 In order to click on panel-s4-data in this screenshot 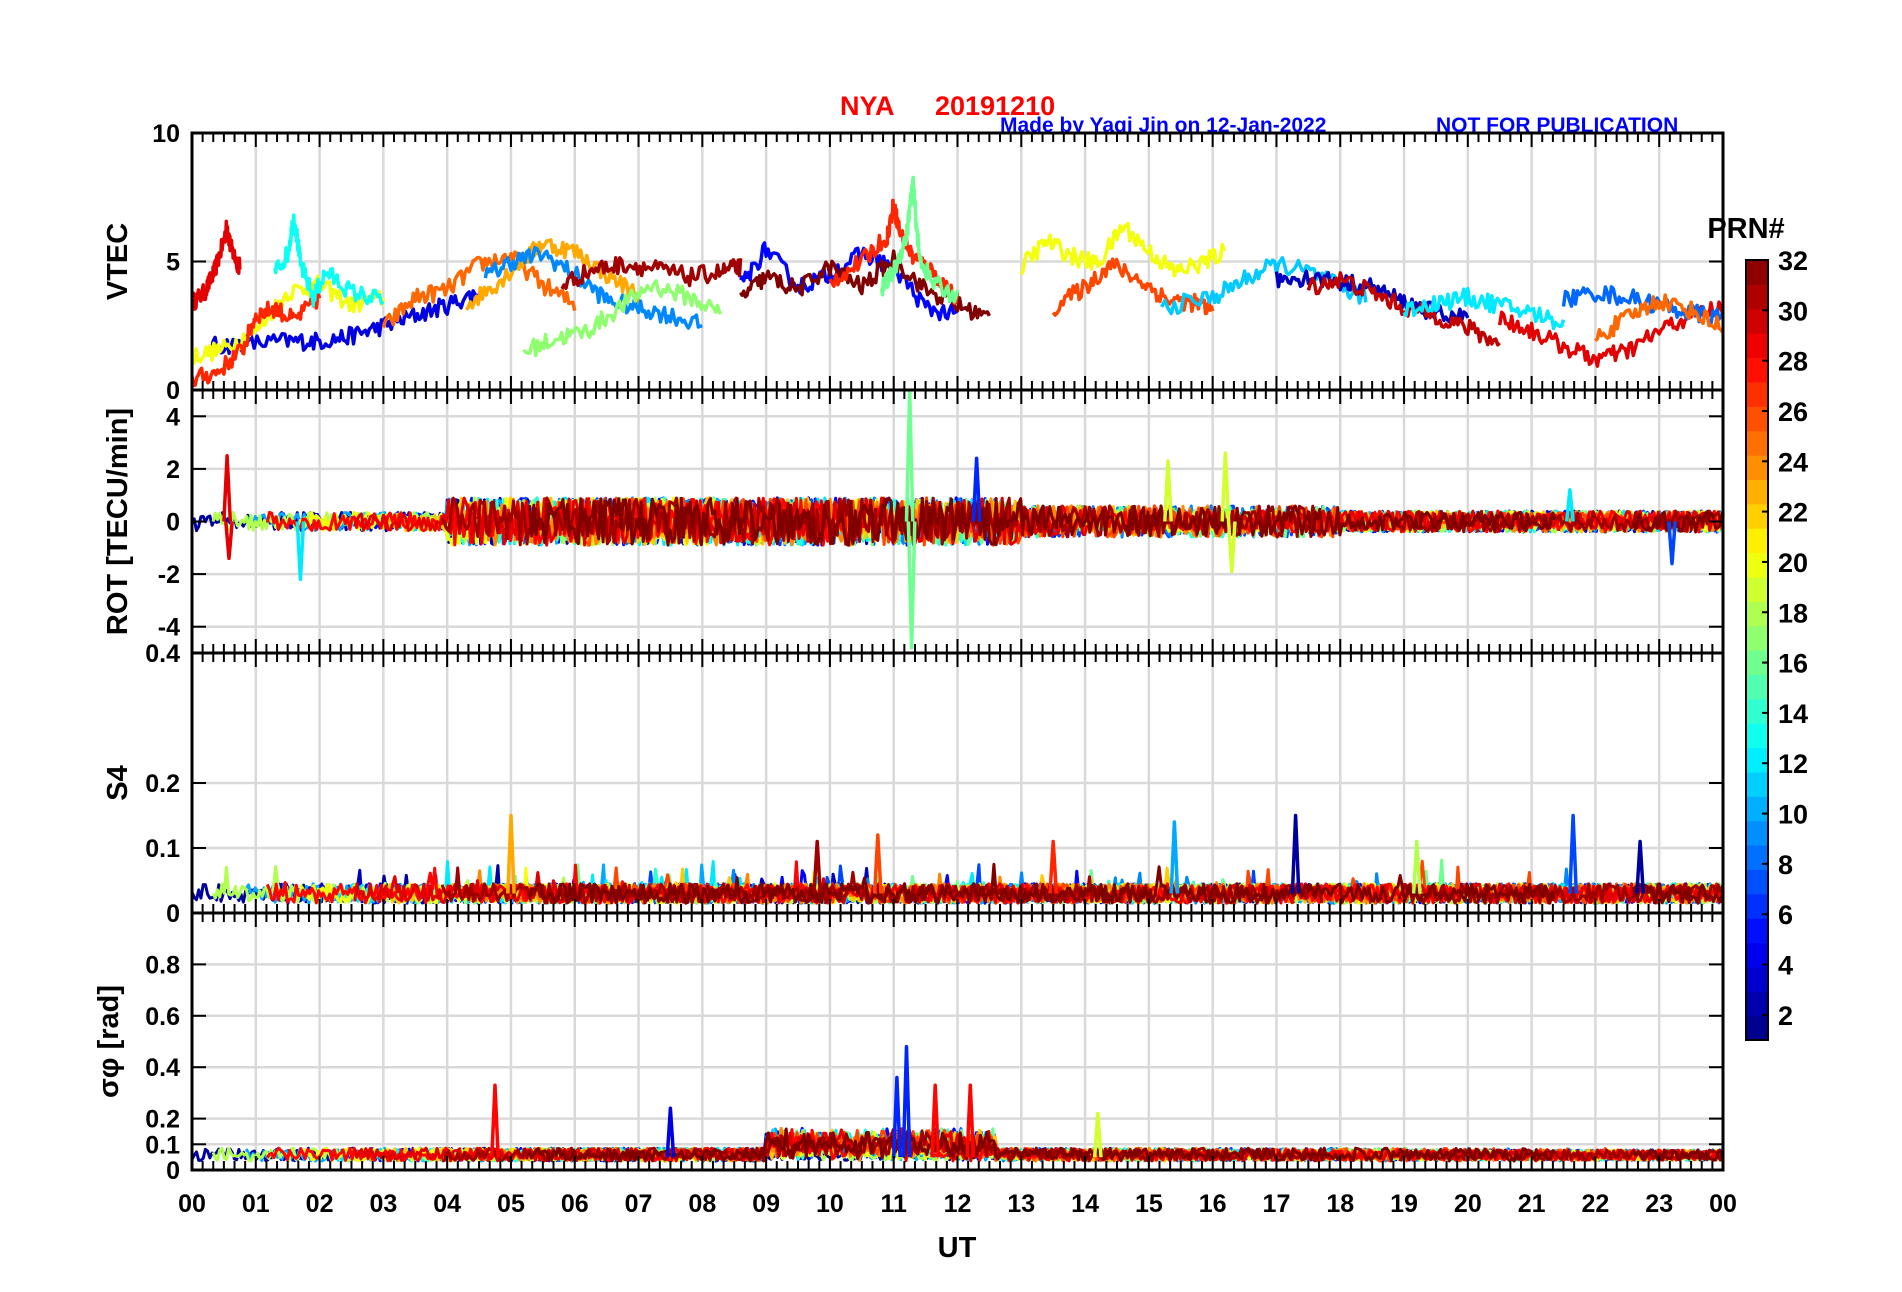, I will do `click(957, 859)`.